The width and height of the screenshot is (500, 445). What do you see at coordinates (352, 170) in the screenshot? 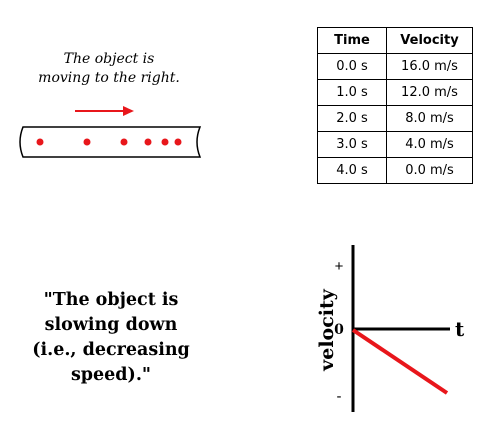
I see `time-cell: 4.0 s` at bounding box center [352, 170].